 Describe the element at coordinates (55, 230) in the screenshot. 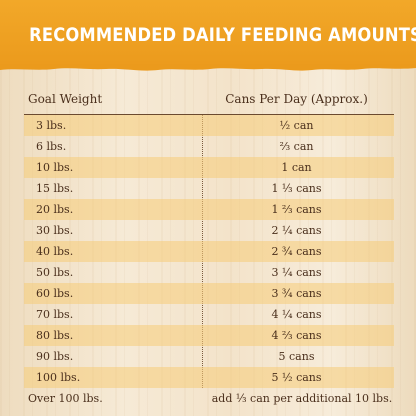

I see `weight-cell: 30 lbs.` at that location.